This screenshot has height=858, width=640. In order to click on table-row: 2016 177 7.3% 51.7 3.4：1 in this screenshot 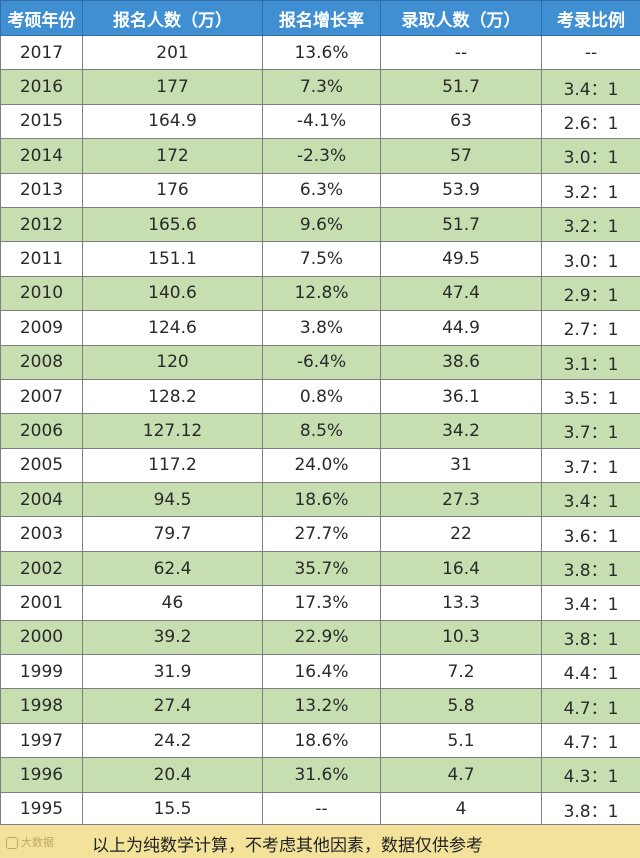, I will do `click(320, 87)`.